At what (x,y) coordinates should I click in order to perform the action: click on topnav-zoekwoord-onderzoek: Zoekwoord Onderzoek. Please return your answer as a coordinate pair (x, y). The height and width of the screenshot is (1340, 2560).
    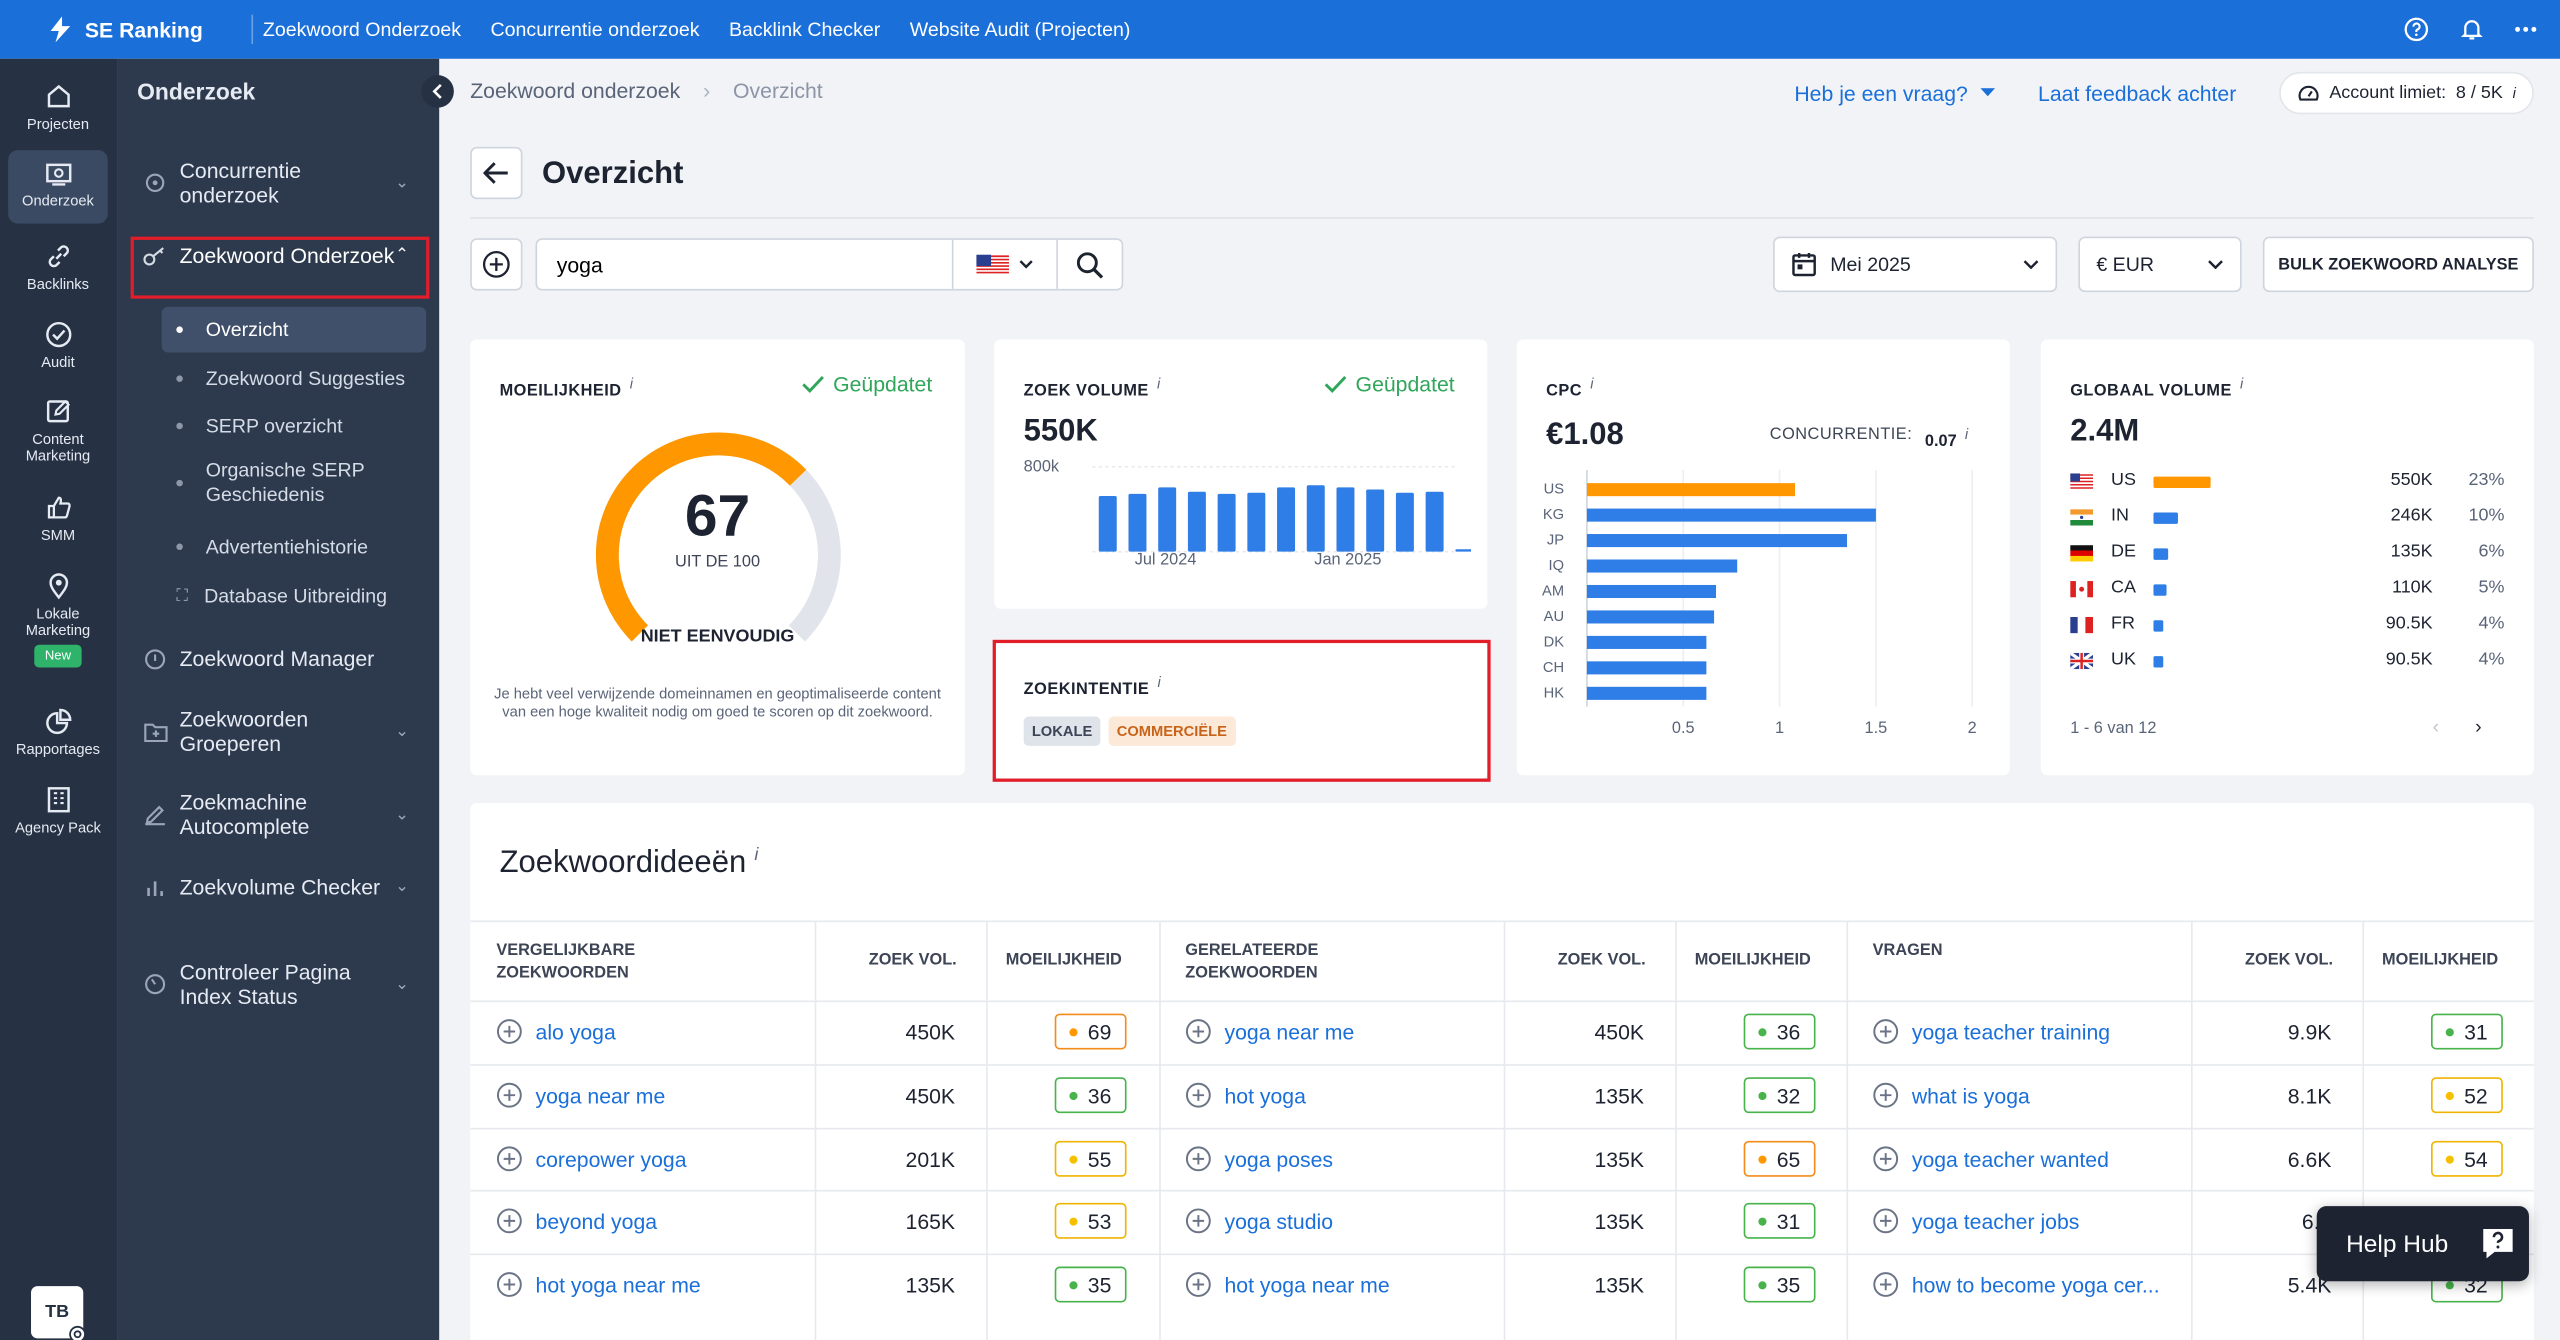
    Looking at the image, I should click on (362, 29).